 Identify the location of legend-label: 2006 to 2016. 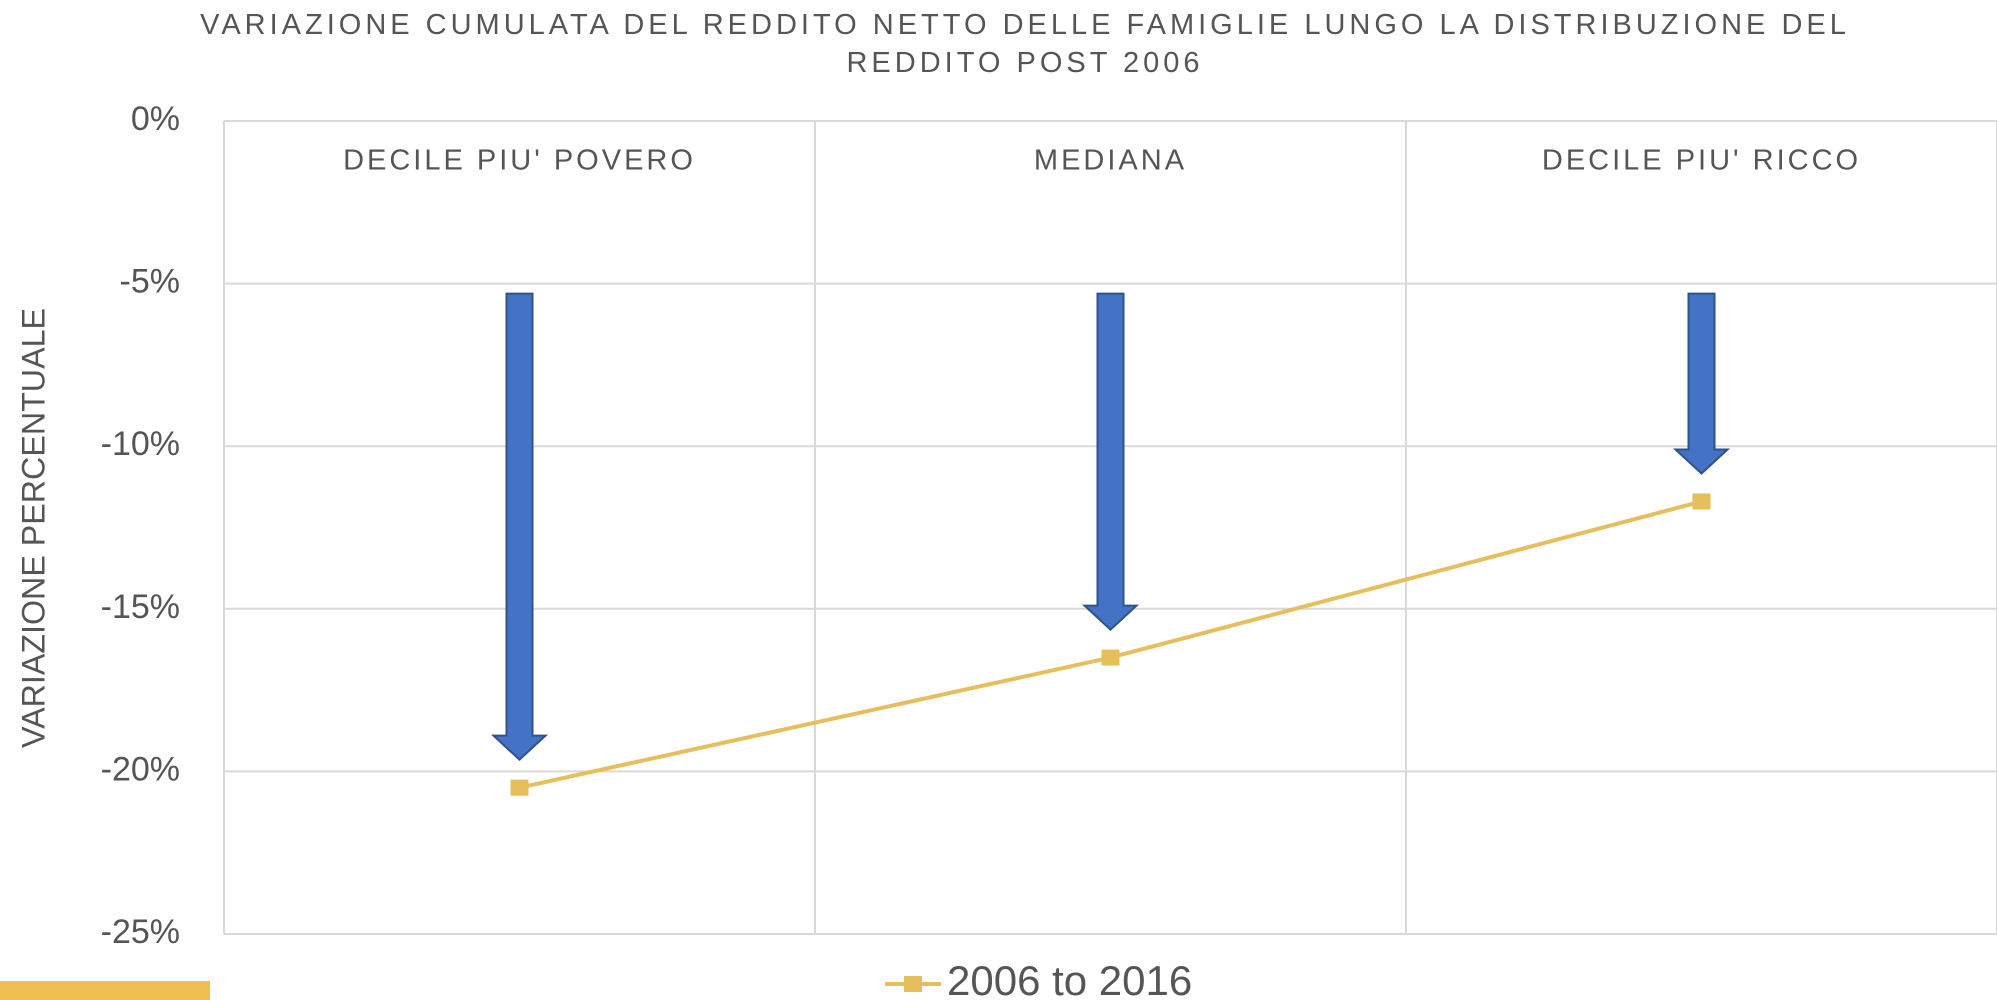
(1069, 978).